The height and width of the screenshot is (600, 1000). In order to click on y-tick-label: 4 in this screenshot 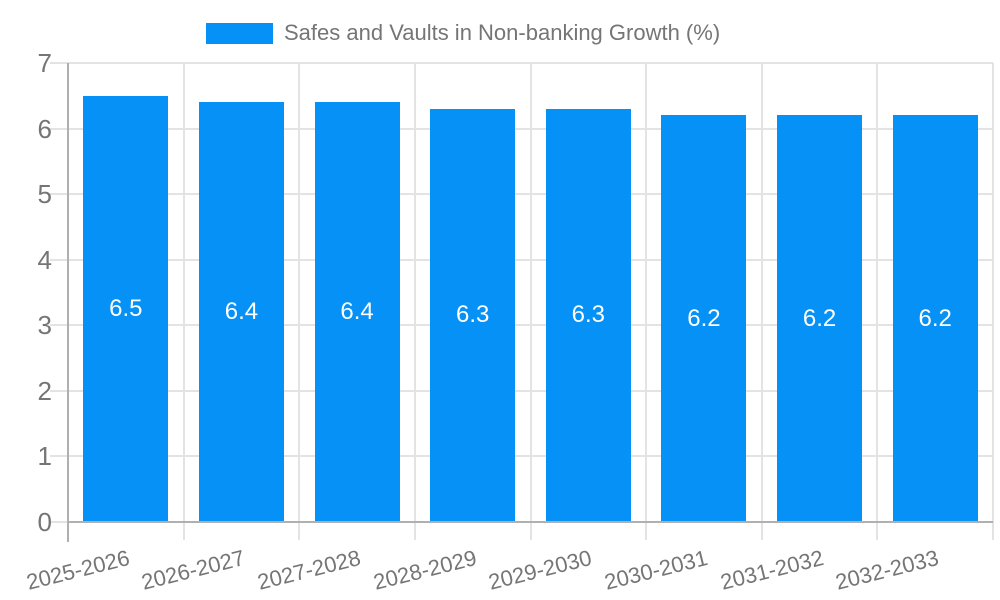, I will do `click(44, 259)`.